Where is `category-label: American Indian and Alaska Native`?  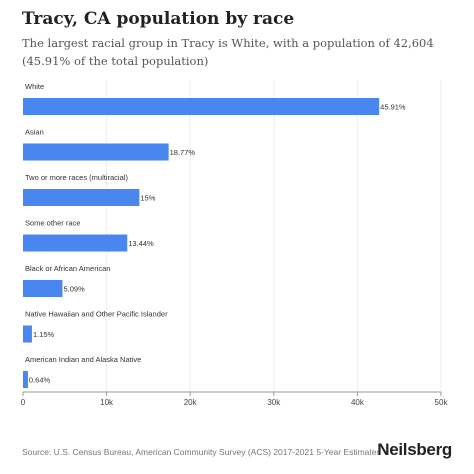 category-label: American Indian and Alaska Native is located at coordinates (83, 359).